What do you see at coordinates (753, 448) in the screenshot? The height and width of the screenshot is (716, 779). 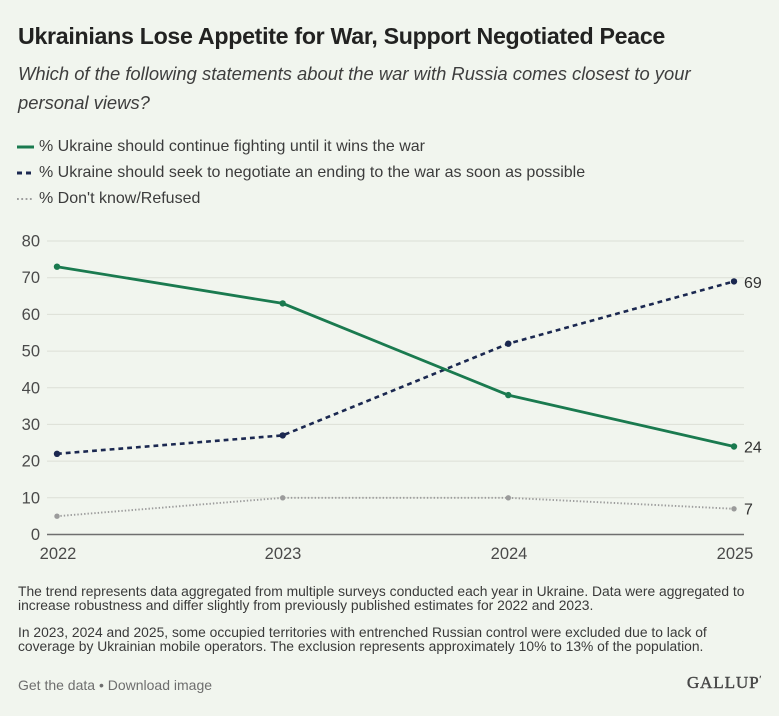 I see `svg-text: 24` at bounding box center [753, 448].